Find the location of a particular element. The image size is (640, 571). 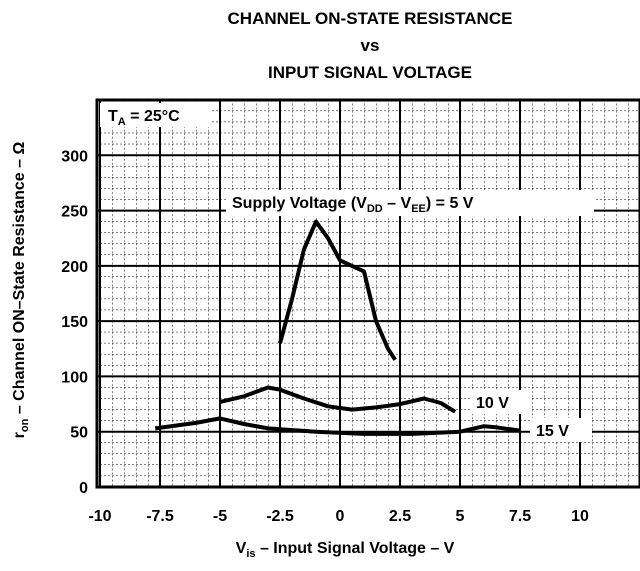

y-tick-label: 300 is located at coordinates (74, 156).